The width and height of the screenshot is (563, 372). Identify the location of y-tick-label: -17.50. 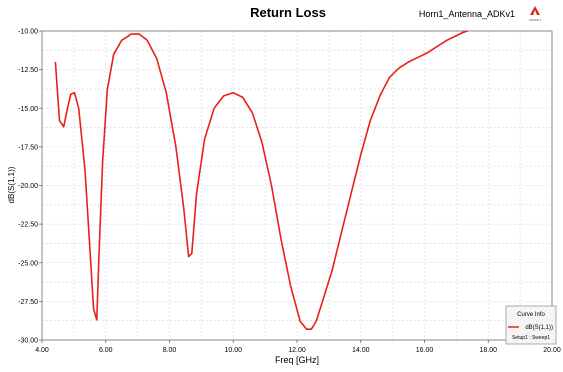
(28, 147).